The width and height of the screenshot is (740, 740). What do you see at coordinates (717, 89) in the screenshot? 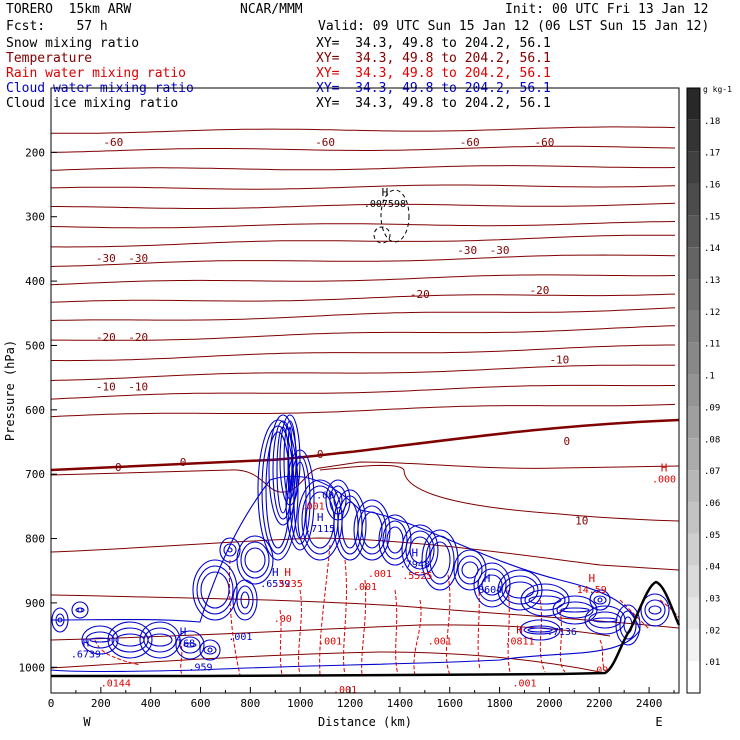
I see `colorbar-unit: g kg-1` at bounding box center [717, 89].